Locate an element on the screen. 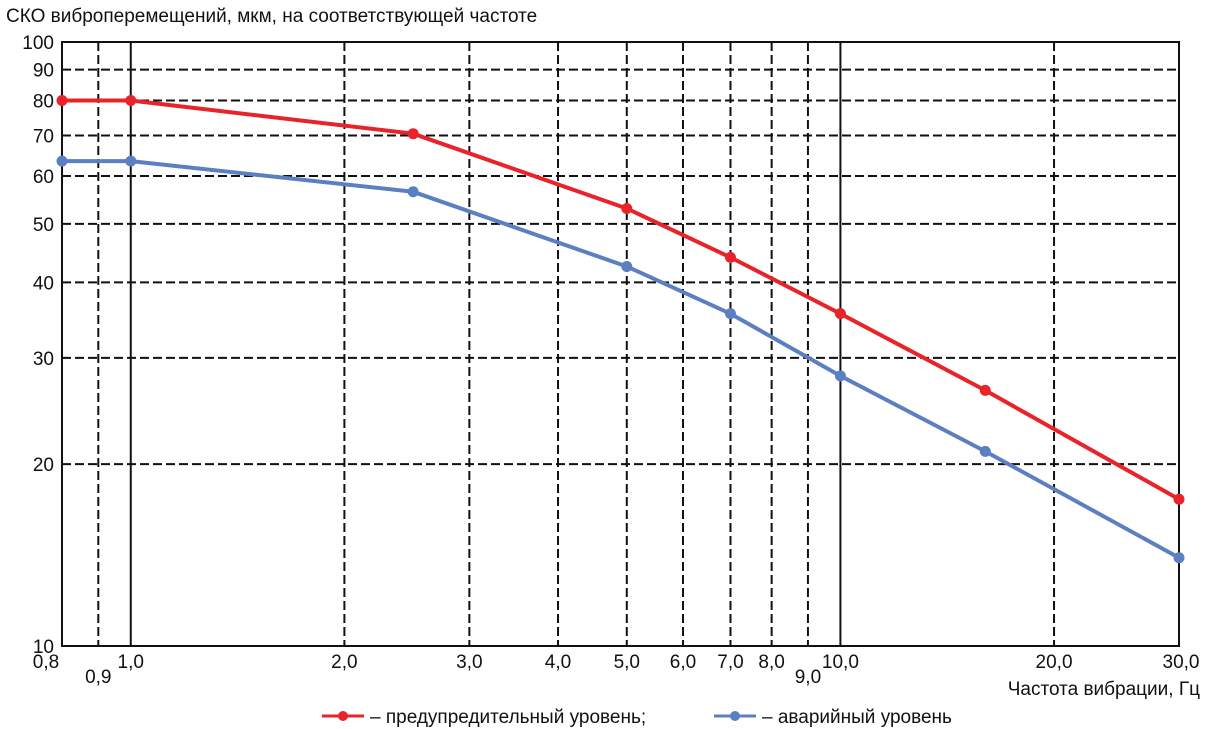  y-tick-label: 70 is located at coordinates (43, 137).